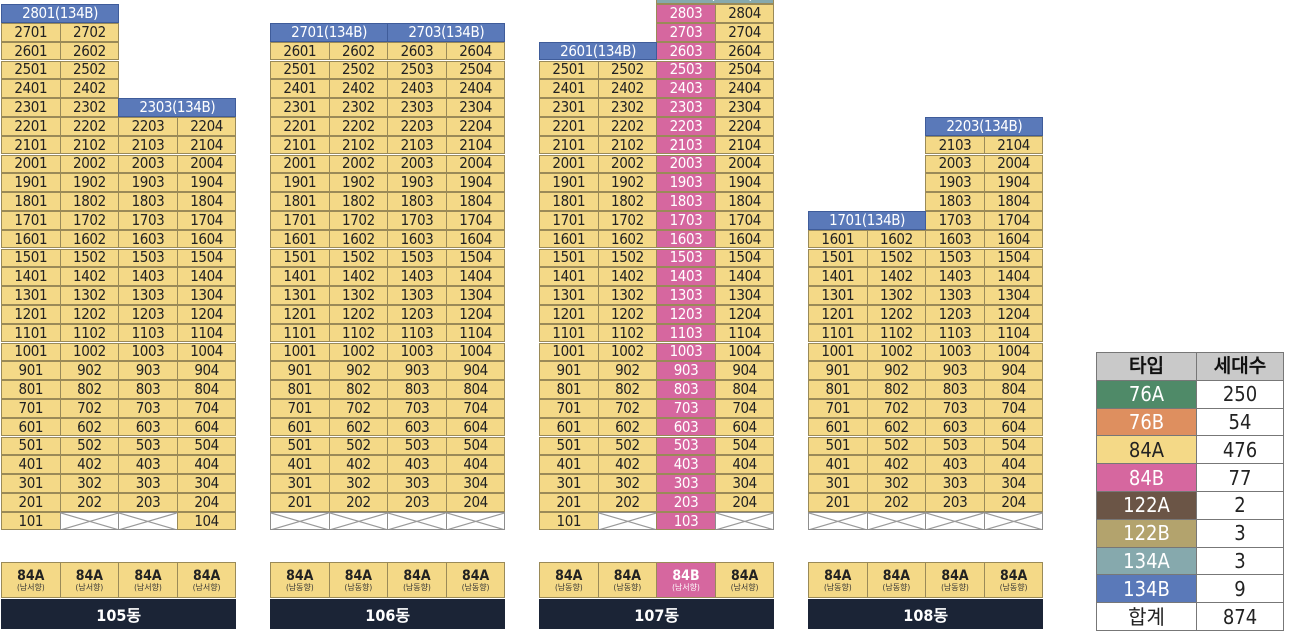 This screenshot has width=1300, height=631. Describe the element at coordinates (31, 145) in the screenshot. I see `unit-cell: 2101` at that location.